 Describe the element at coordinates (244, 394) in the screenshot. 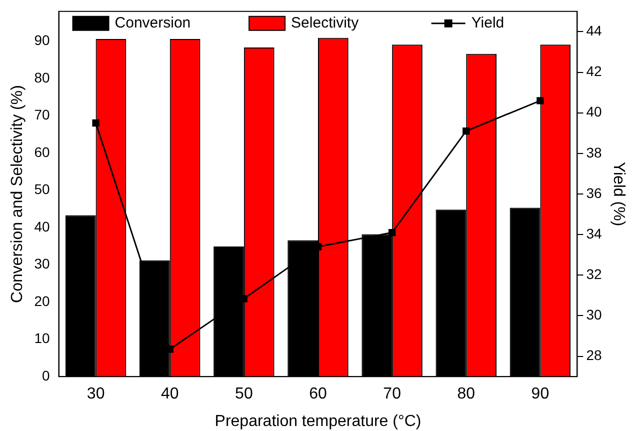

I see `x-tick-label: 50` at that location.